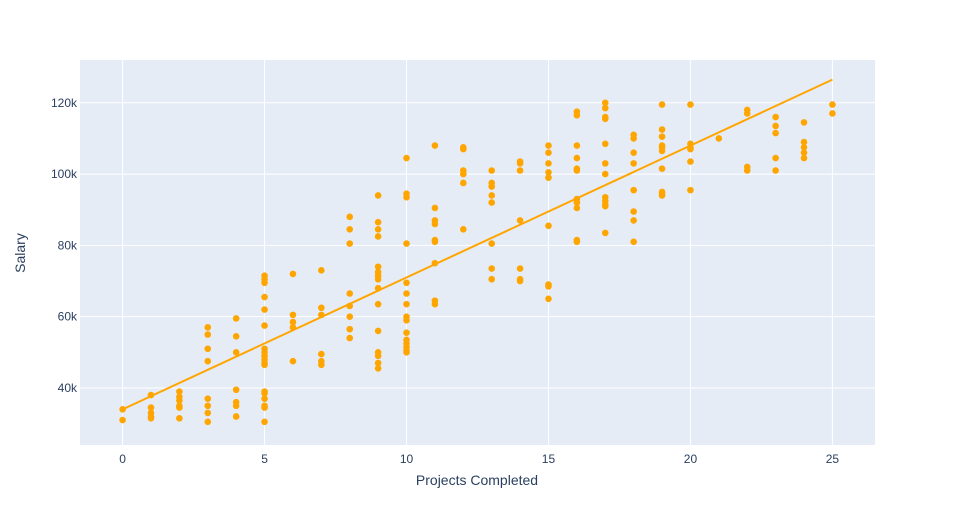 The height and width of the screenshot is (525, 955). I want to click on y-tick-label: 100k, so click(64, 174).